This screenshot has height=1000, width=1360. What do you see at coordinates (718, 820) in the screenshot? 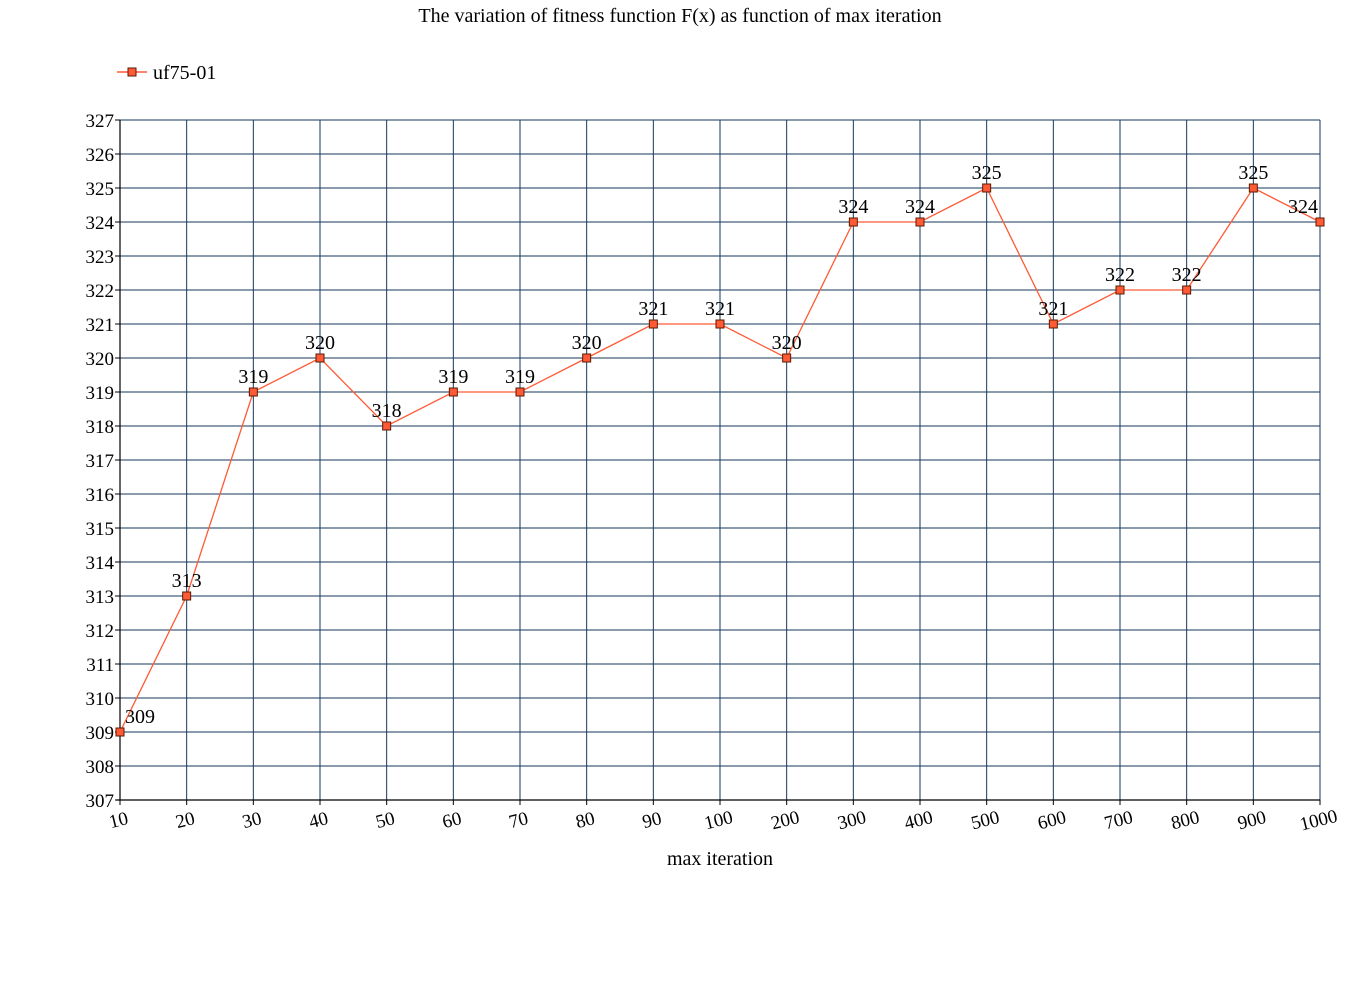
I see `x-tick-label: 100` at bounding box center [718, 820].